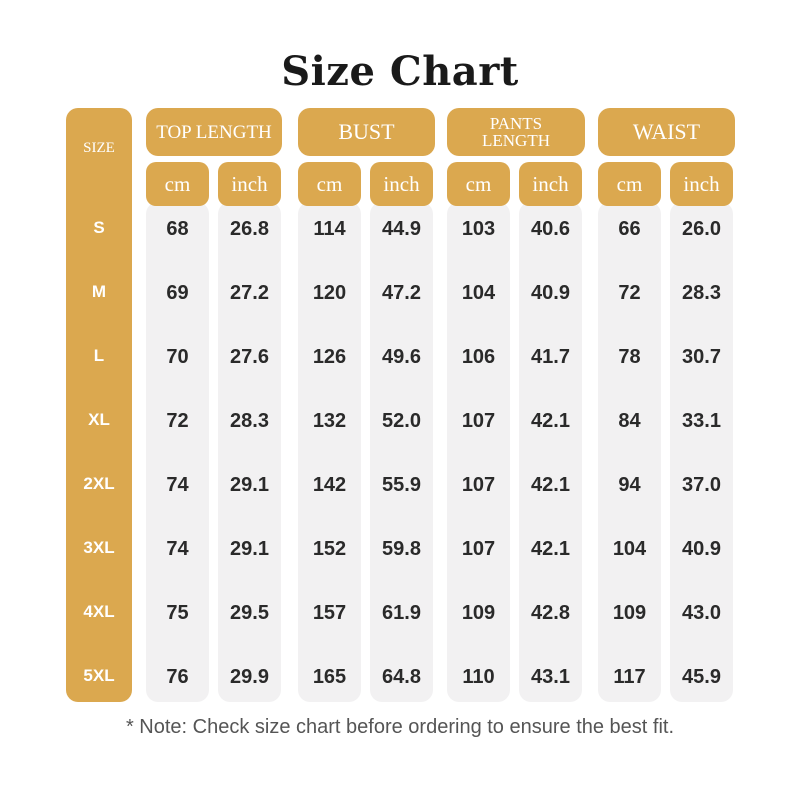 This screenshot has height=800, width=800. Describe the element at coordinates (701, 677) in the screenshot. I see `table-cell: 45.9` at that location.